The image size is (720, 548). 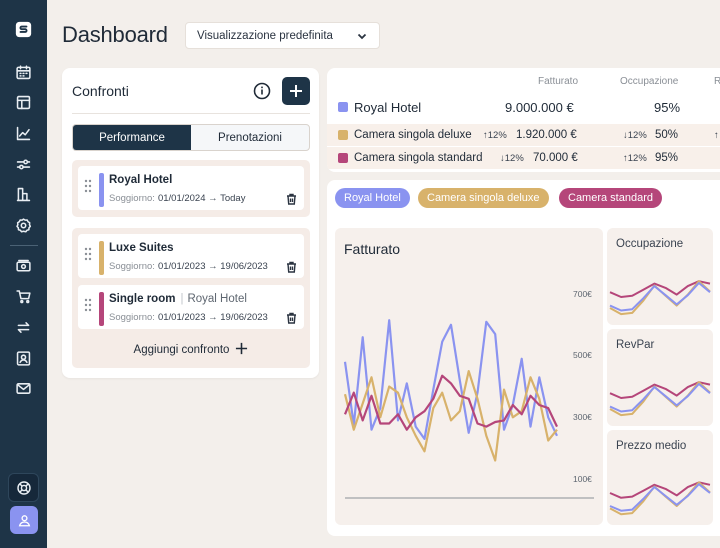 I want to click on mini-chart-occupazione: Occupazione, so click(x=660, y=276).